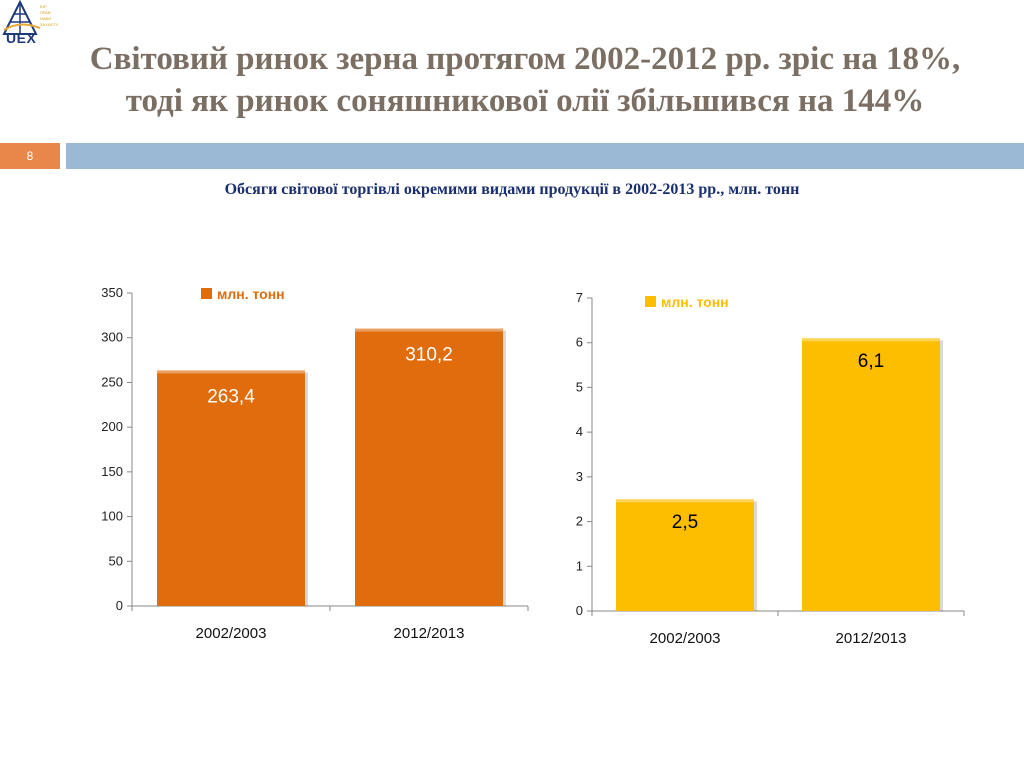 The image size is (1024, 768). I want to click on chart2-y-tick-label: 0, so click(579, 610).